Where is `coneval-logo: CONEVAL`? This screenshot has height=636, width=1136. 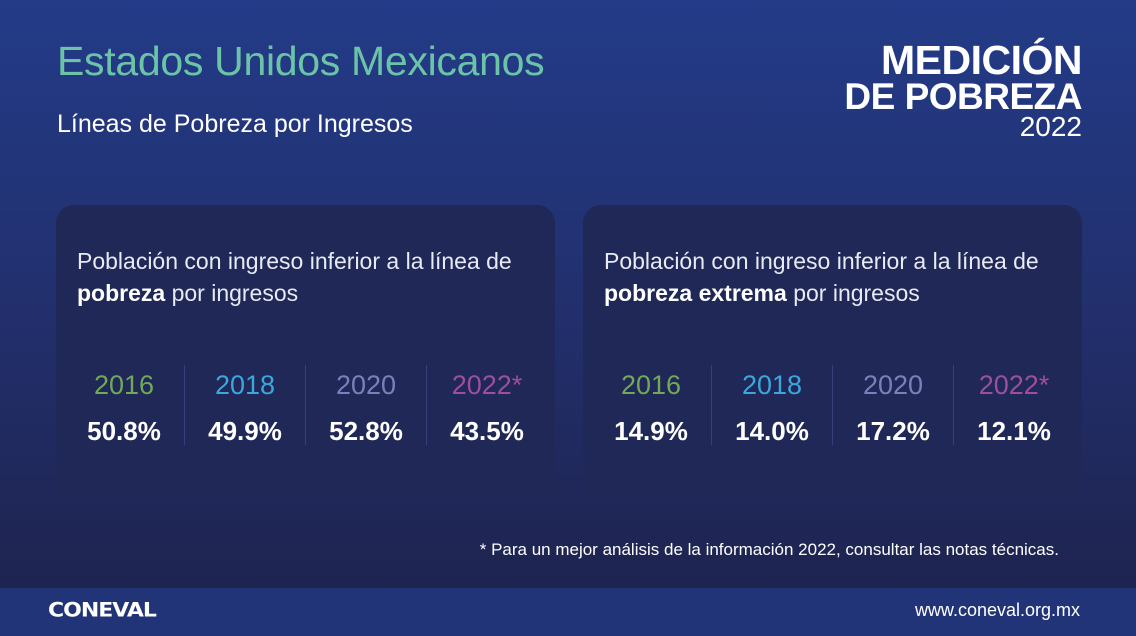
coneval-logo: CONEVAL is located at coordinates (102, 610).